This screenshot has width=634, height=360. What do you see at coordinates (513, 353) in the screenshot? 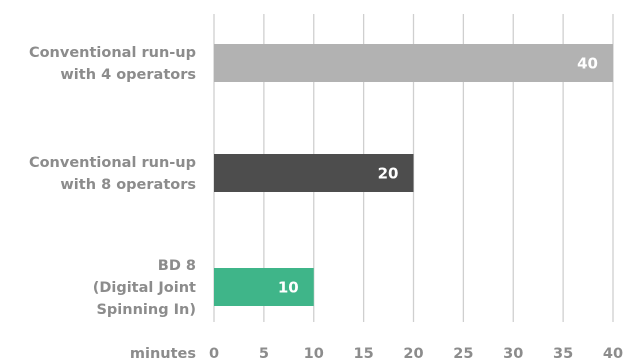
I see `x-tick-label: 30` at bounding box center [513, 353].